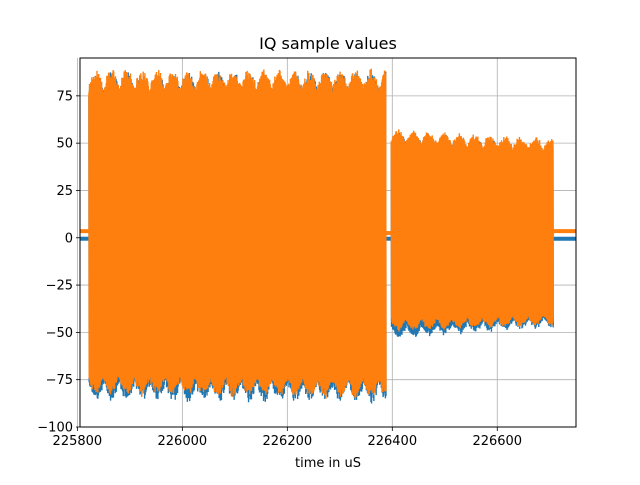 Image resolution: width=640 pixels, height=485 pixels. I want to click on series-burst-segment, so click(472, 230).